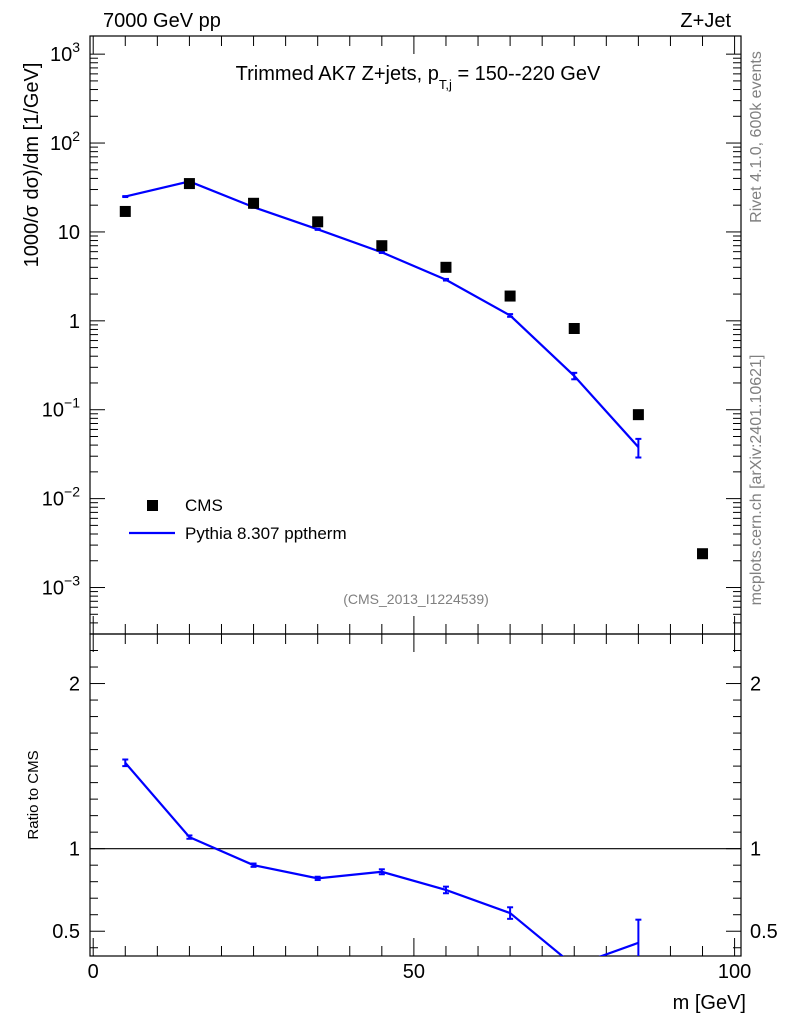 The image size is (786, 1024). Describe the element at coordinates (93, 972) in the screenshot. I see `x-tick-label: 0` at that location.